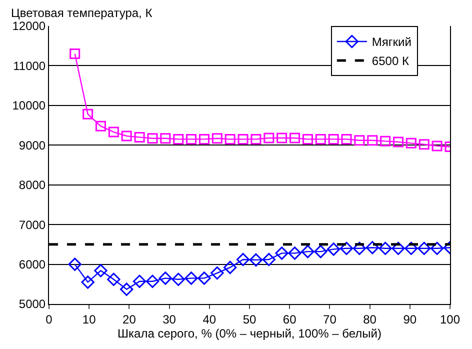 This screenshot has width=472, height=349. Describe the element at coordinates (32, 225) in the screenshot. I see `y-tick-label: 7000` at that location.